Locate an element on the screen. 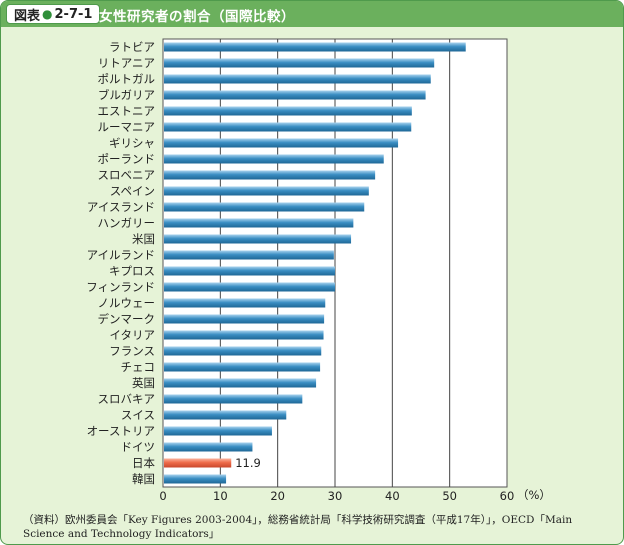  category-label: キプロス is located at coordinates (132, 271).